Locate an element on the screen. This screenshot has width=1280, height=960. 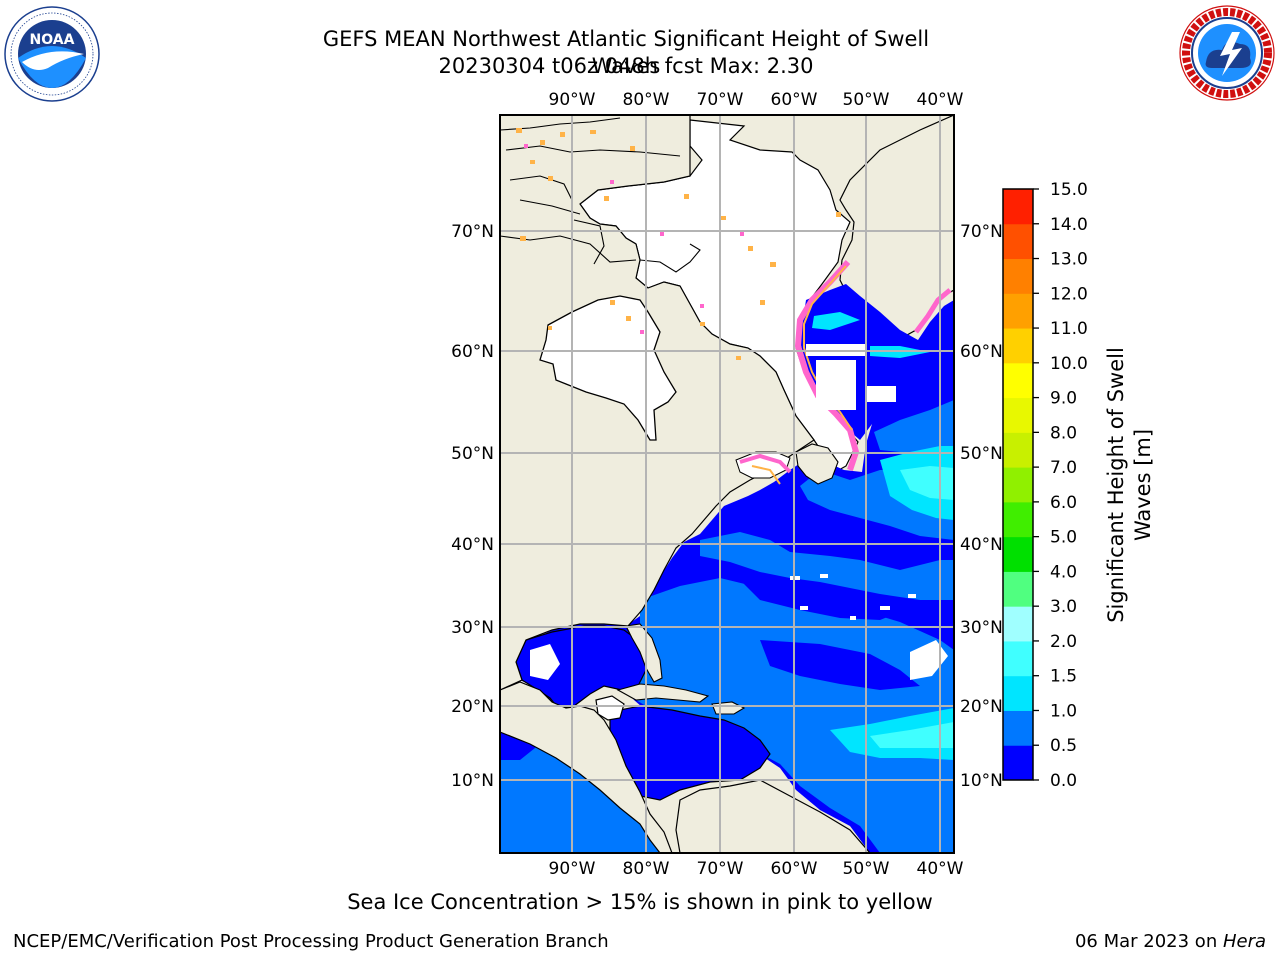
colorbar is located at coordinates (1018, 484).